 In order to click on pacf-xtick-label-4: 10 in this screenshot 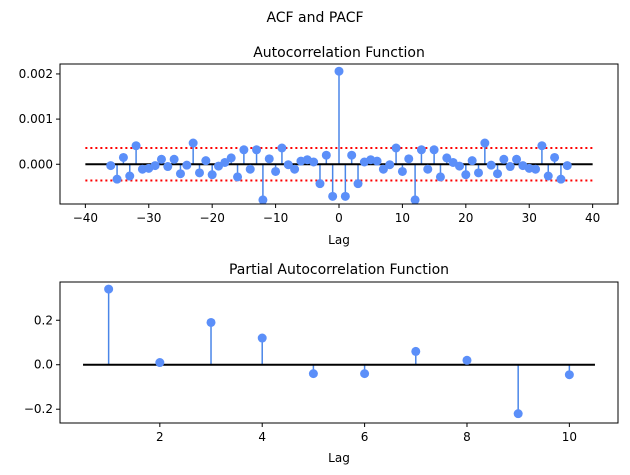, I will do `click(569, 437)`.